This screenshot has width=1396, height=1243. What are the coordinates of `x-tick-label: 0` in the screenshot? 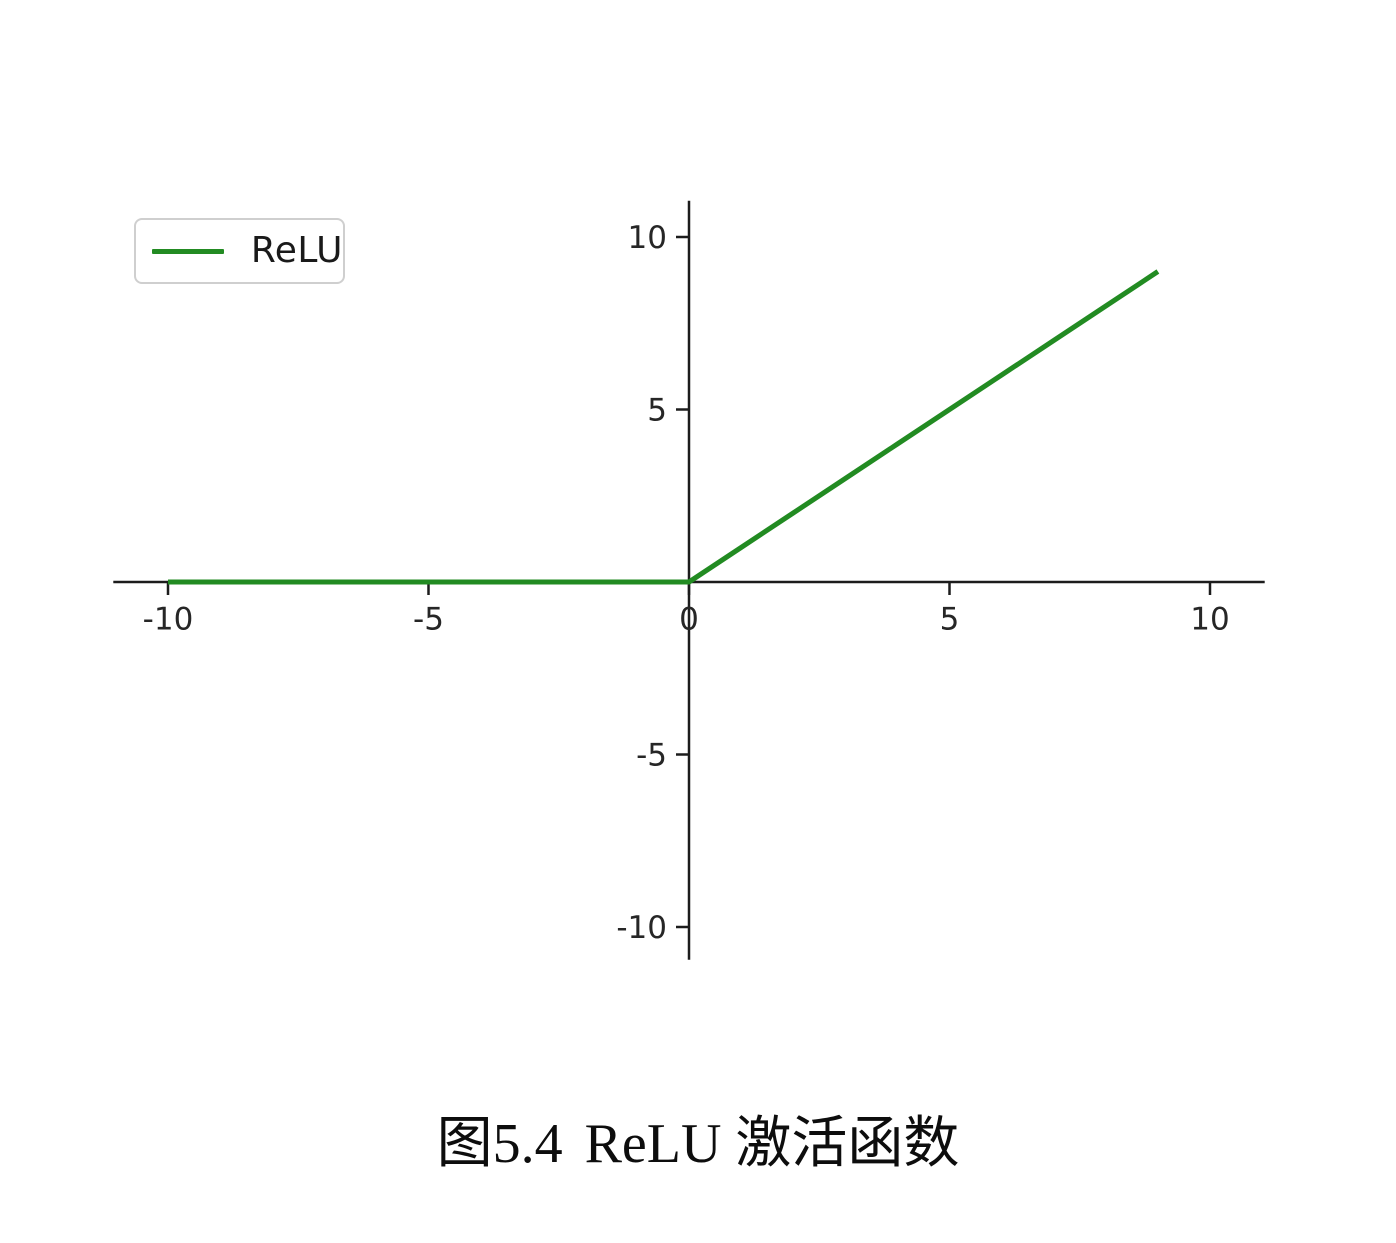 It's located at (689, 619).